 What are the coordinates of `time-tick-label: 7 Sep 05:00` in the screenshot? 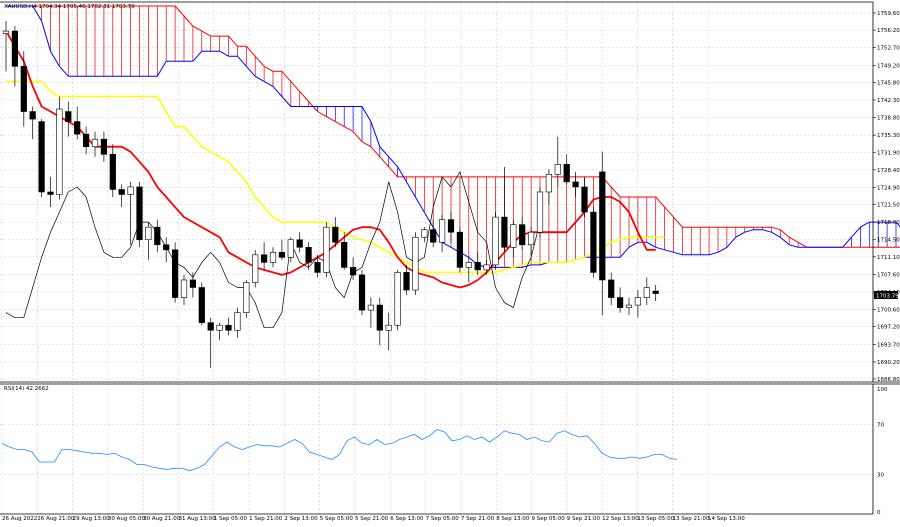 It's located at (443, 519).